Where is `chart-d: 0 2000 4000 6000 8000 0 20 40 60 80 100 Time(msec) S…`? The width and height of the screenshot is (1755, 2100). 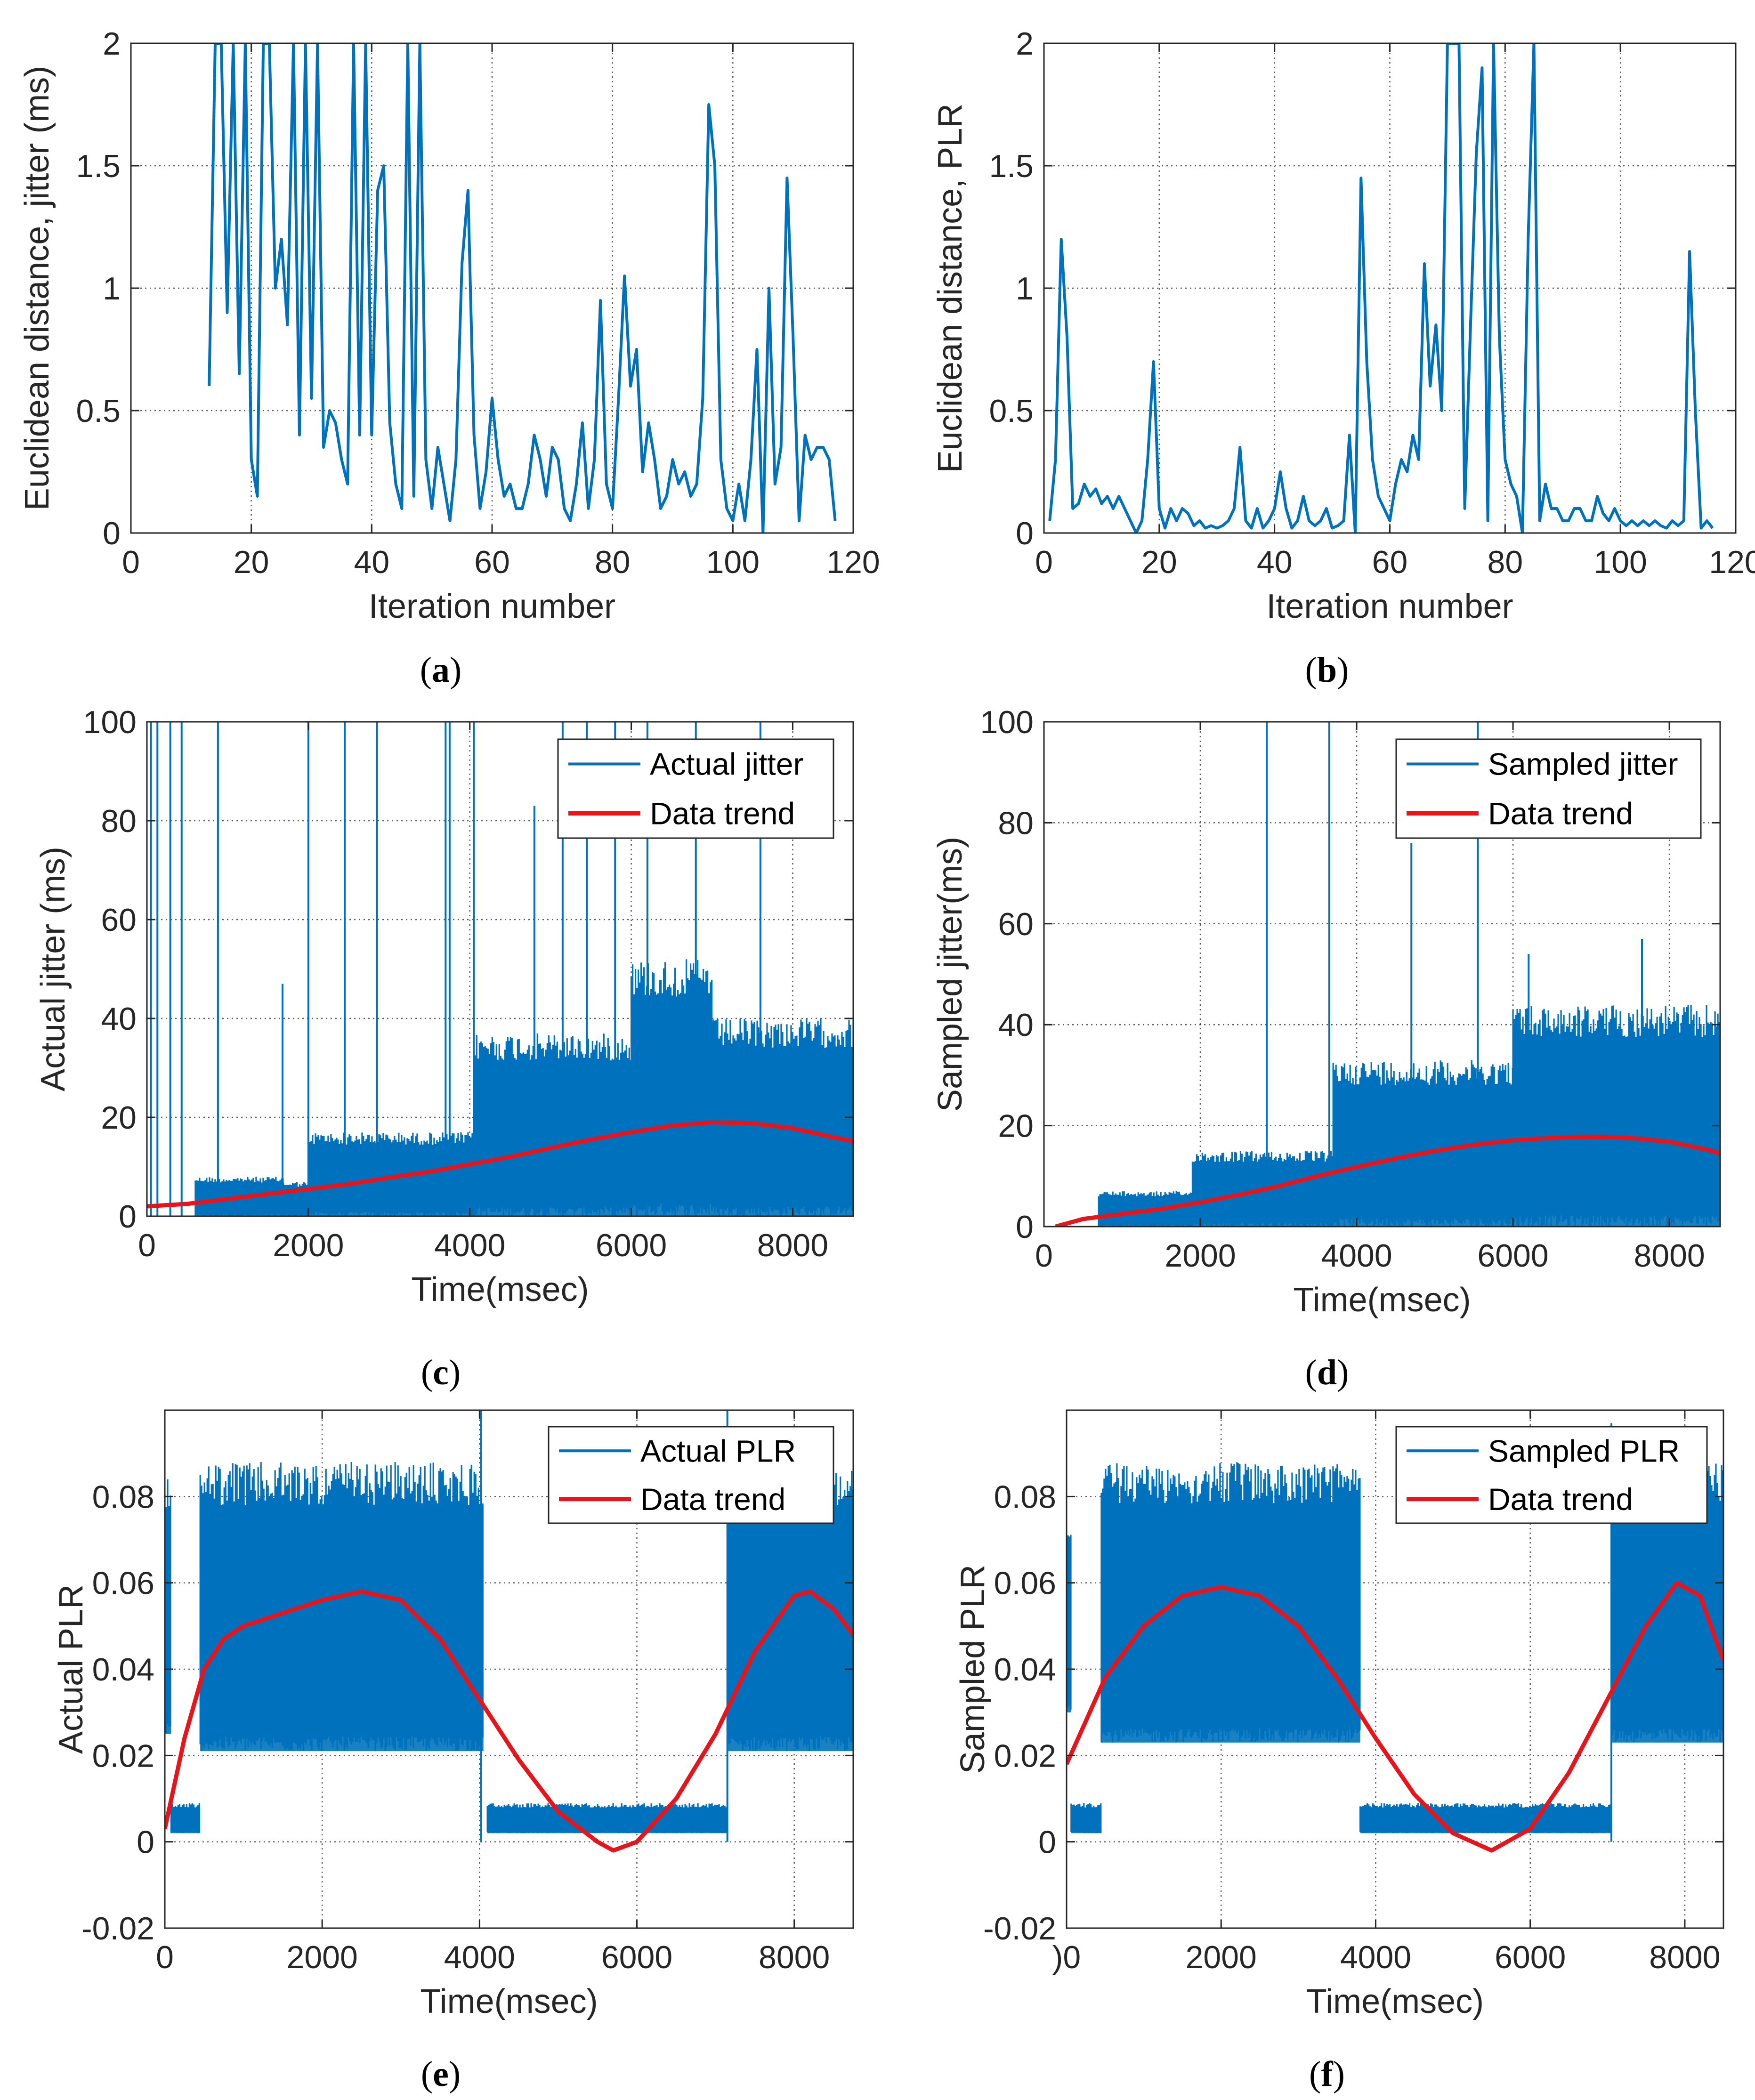 chart-d: 0 2000 4000 6000 8000 0 20 40 60 80 100 Time(msec) S… is located at coordinates (1326, 1011).